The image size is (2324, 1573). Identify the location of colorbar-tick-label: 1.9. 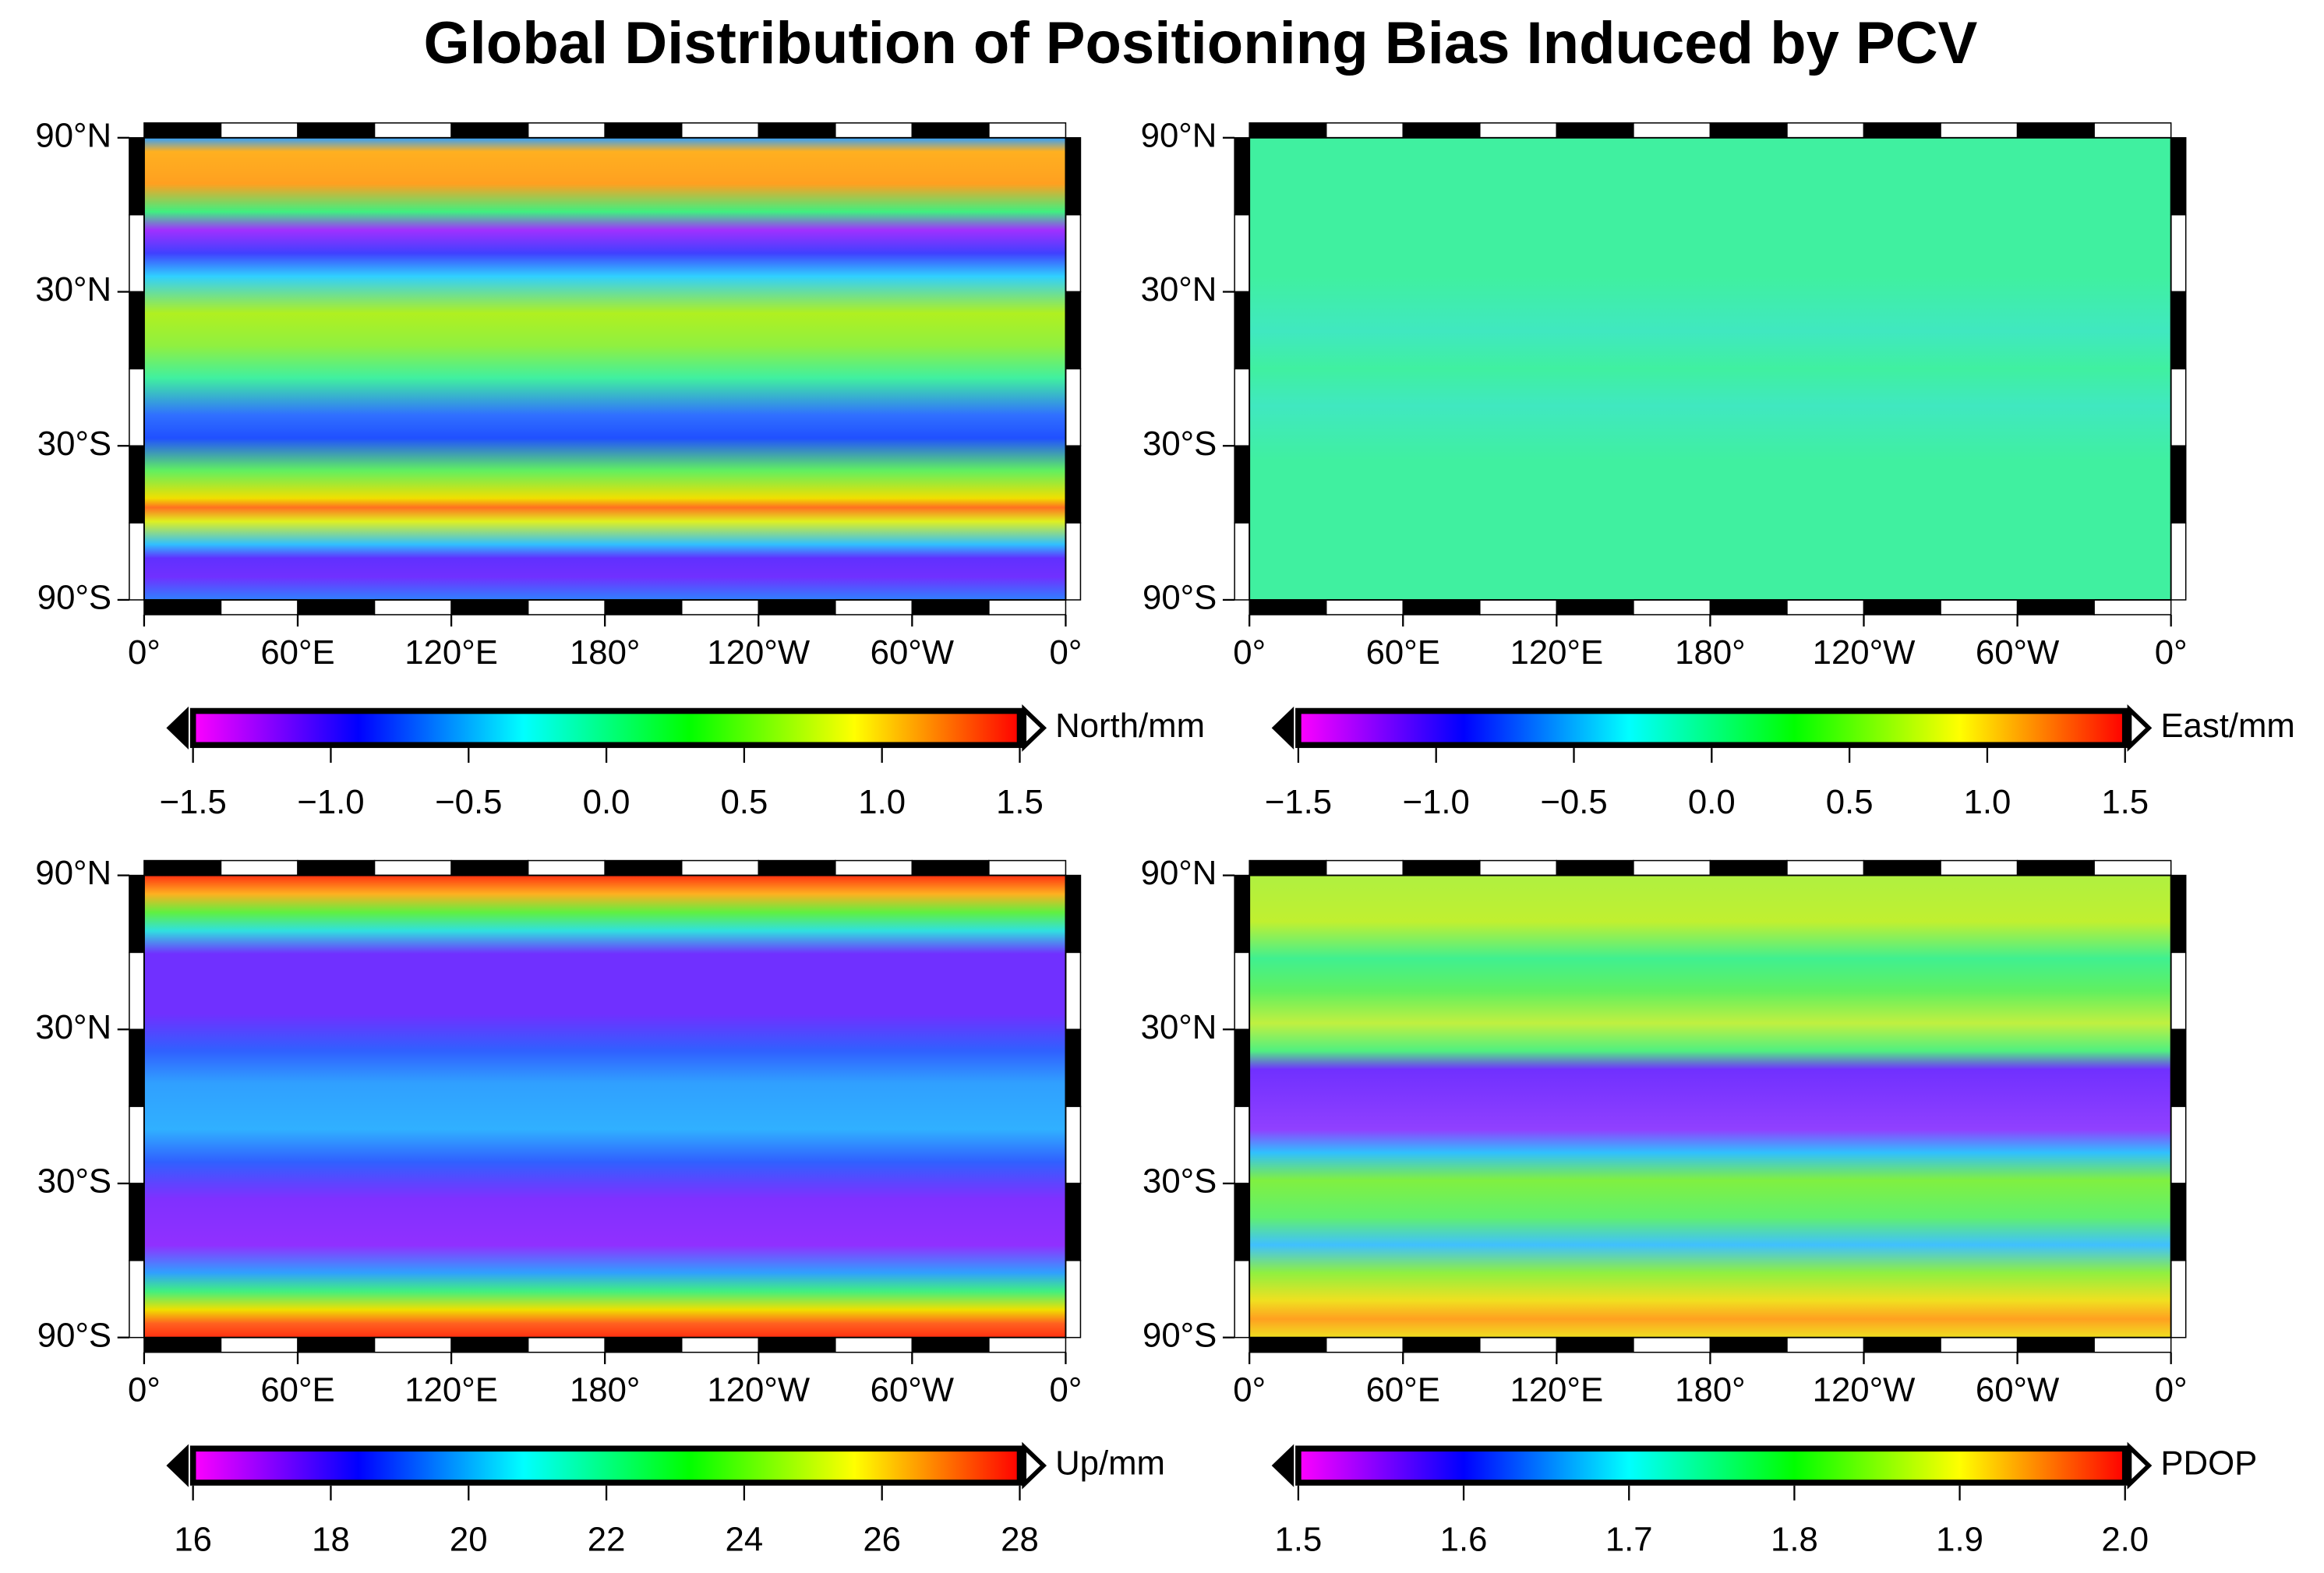
(1959, 1540).